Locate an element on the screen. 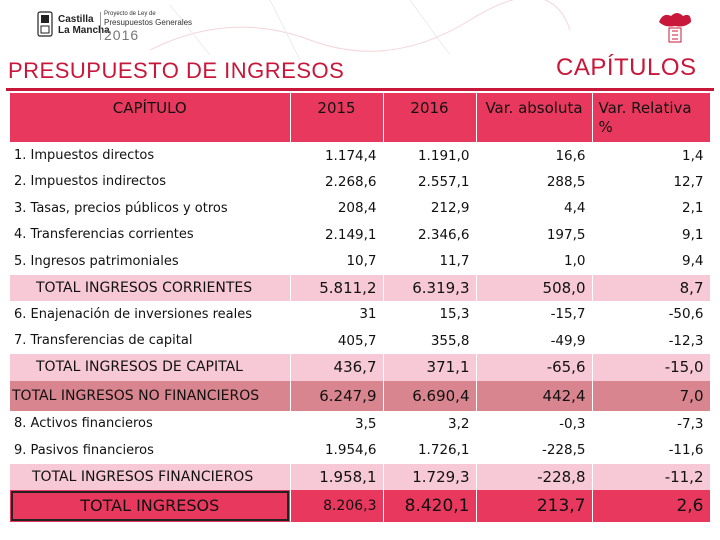 The height and width of the screenshot is (540, 720). col-header-2015: 2015 is located at coordinates (337, 118).